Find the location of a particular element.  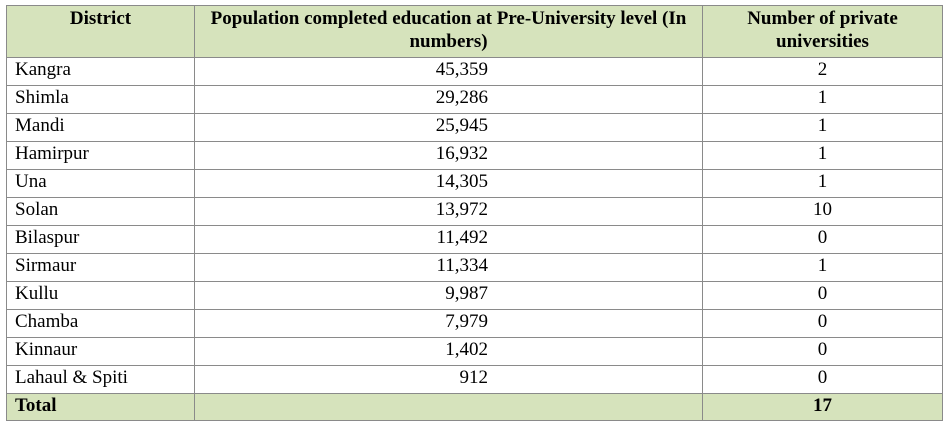

cell-district: Chamba is located at coordinates (100, 323).